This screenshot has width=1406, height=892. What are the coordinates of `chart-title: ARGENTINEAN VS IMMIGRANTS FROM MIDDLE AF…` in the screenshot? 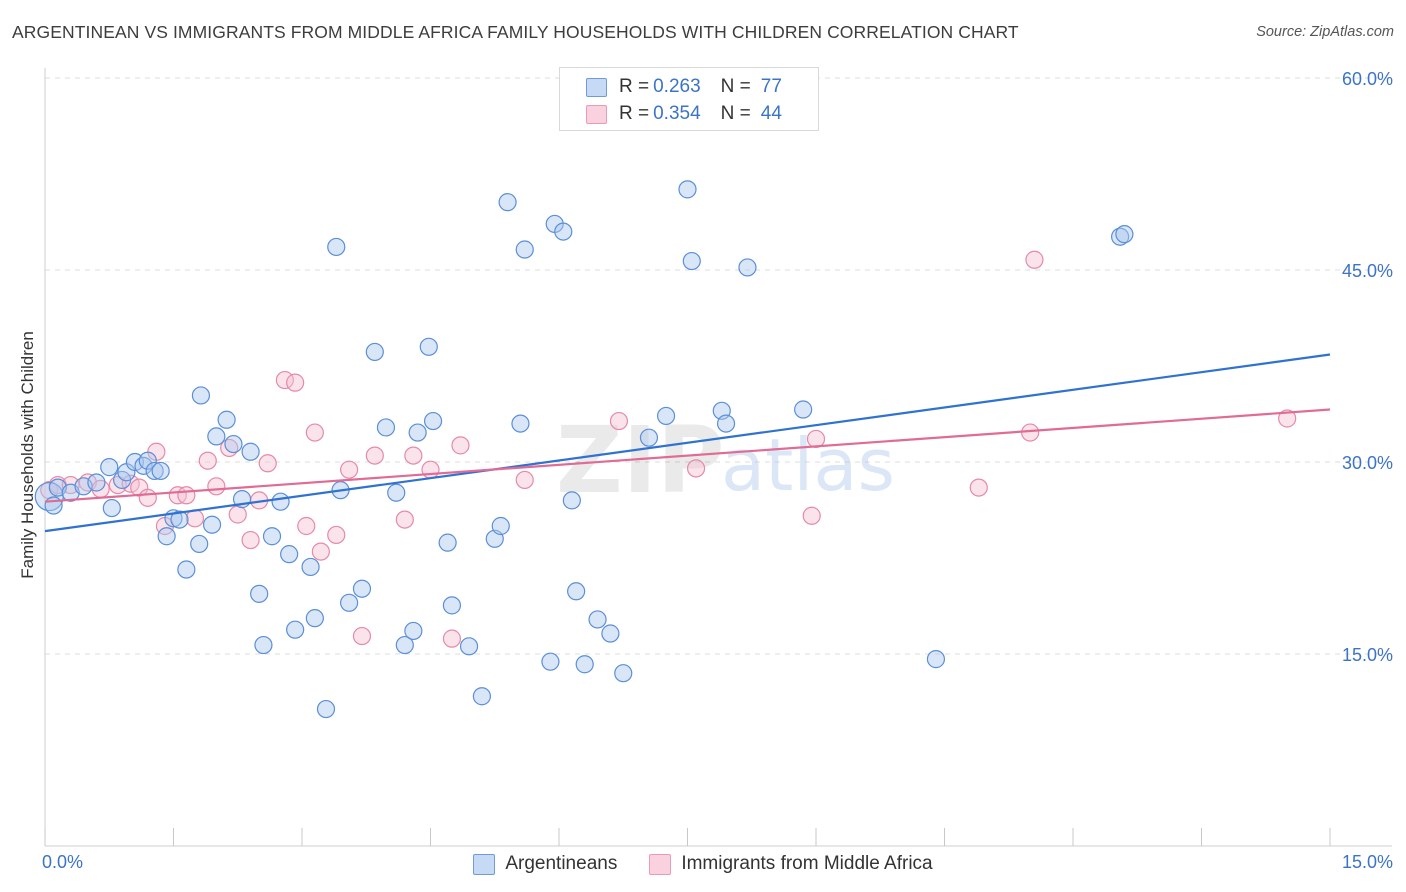 It's located at (515, 32).